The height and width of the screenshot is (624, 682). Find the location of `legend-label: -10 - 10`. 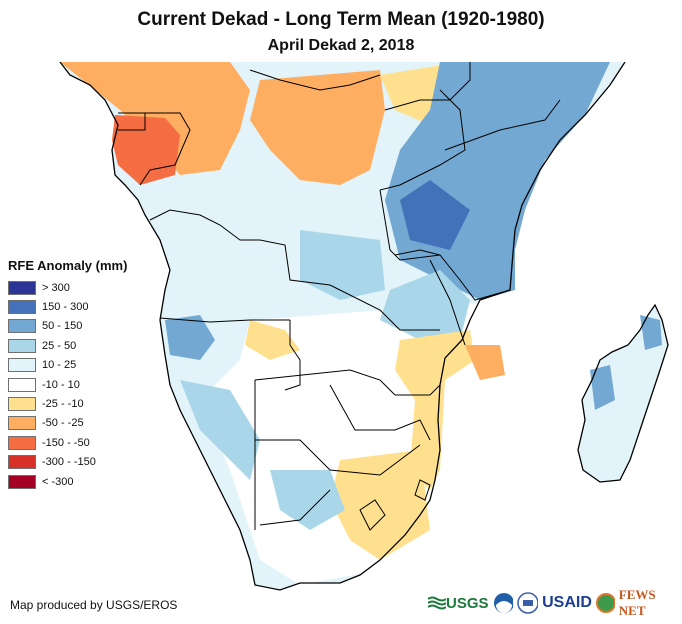

legend-label: -10 - 10 is located at coordinates (61, 384).